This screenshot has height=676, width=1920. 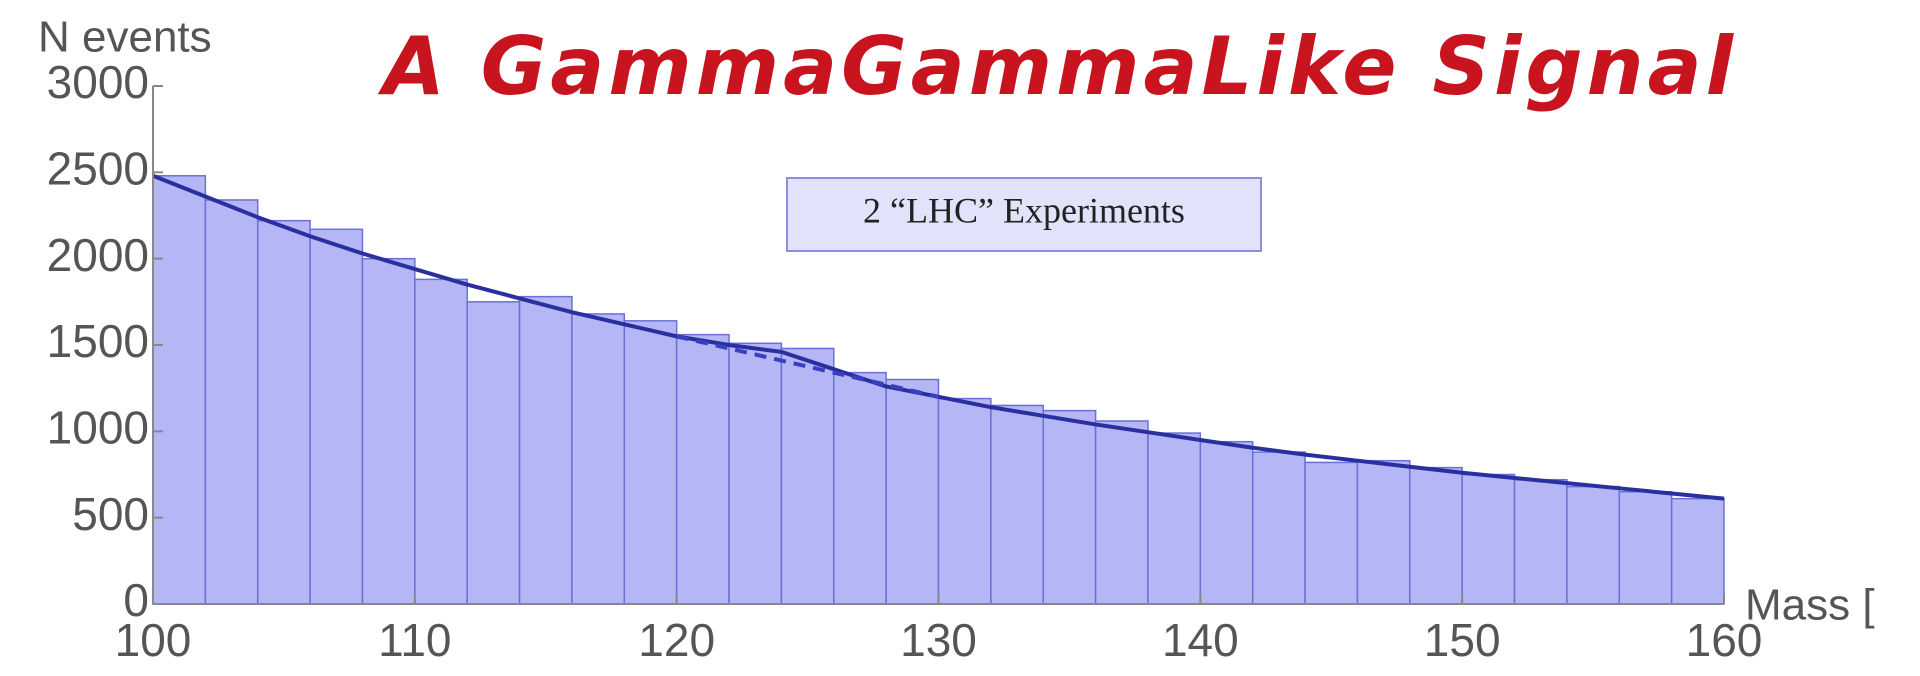 I want to click on y-tick-label: 500, so click(x=110, y=514).